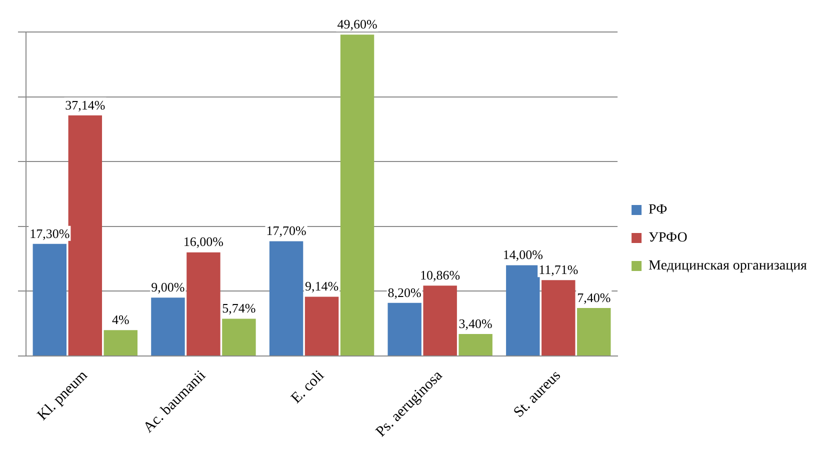 Image resolution: width=827 pixels, height=452 pixels. What do you see at coordinates (239, 308) in the screenshot?
I see `data-label: 5,74%` at bounding box center [239, 308].